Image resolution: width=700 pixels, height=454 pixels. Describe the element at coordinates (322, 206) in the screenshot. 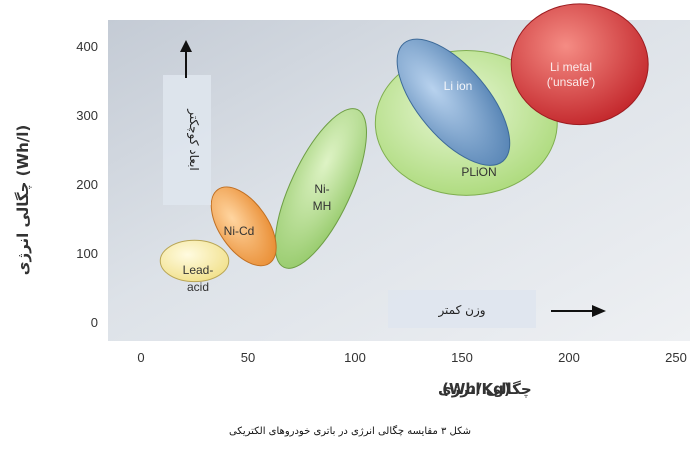

I see `ni-mh-label-line2: MH` at that location.